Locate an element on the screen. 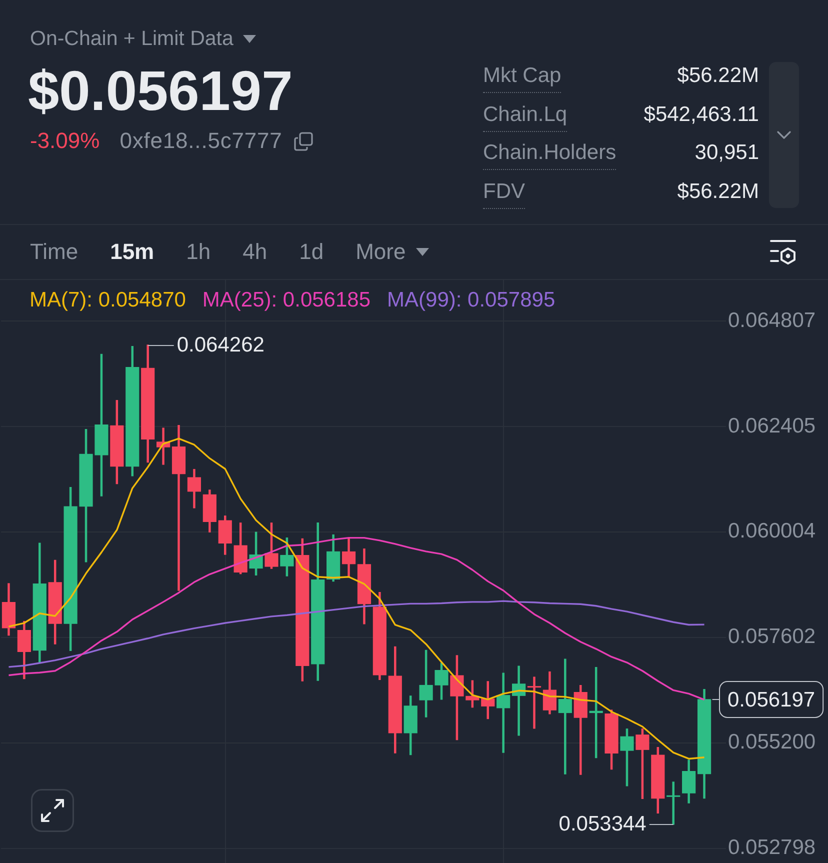 This screenshot has width=828, height=863. annotation: 0.053344 is located at coordinates (602, 824).